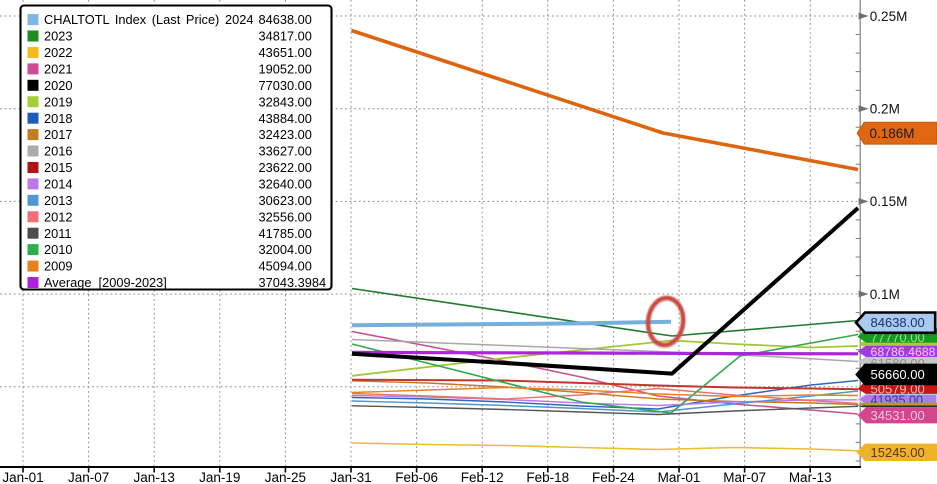 Image resolution: width=937 pixels, height=484 pixels. Describe the element at coordinates (58, 233) in the screenshot. I see `svg-text: 2011` at that location.